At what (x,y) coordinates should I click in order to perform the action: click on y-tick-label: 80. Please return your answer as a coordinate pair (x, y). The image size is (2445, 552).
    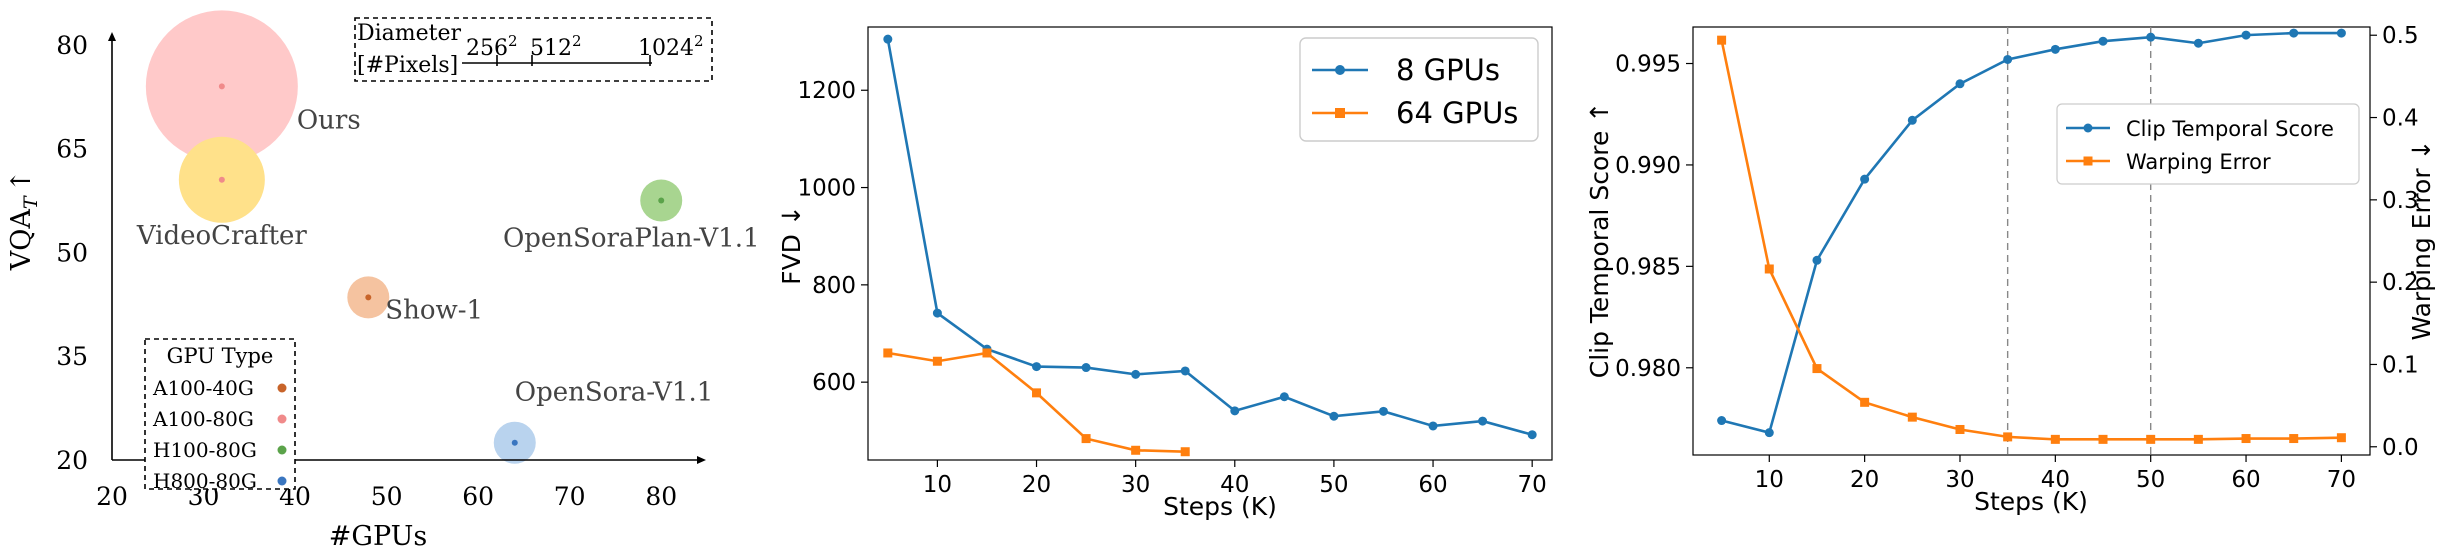
    Looking at the image, I should click on (72, 45).